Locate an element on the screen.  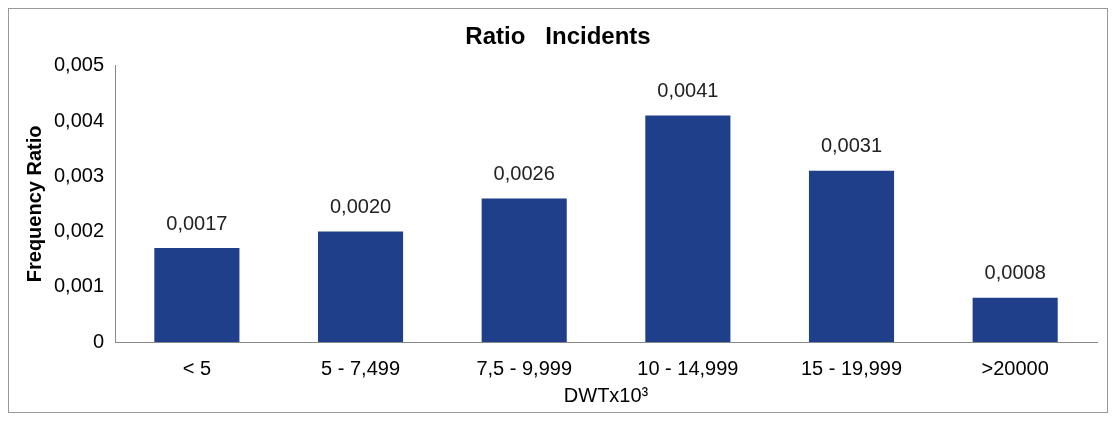
x-tick-label: < 5 is located at coordinates (197, 367).